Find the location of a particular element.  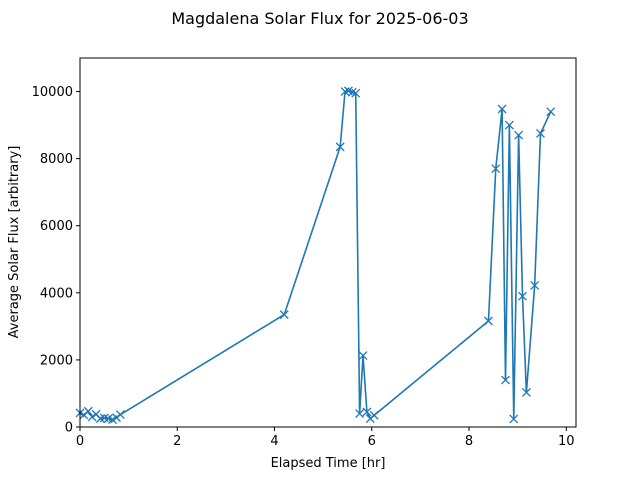

x-tick-label: 0 is located at coordinates (80, 441).